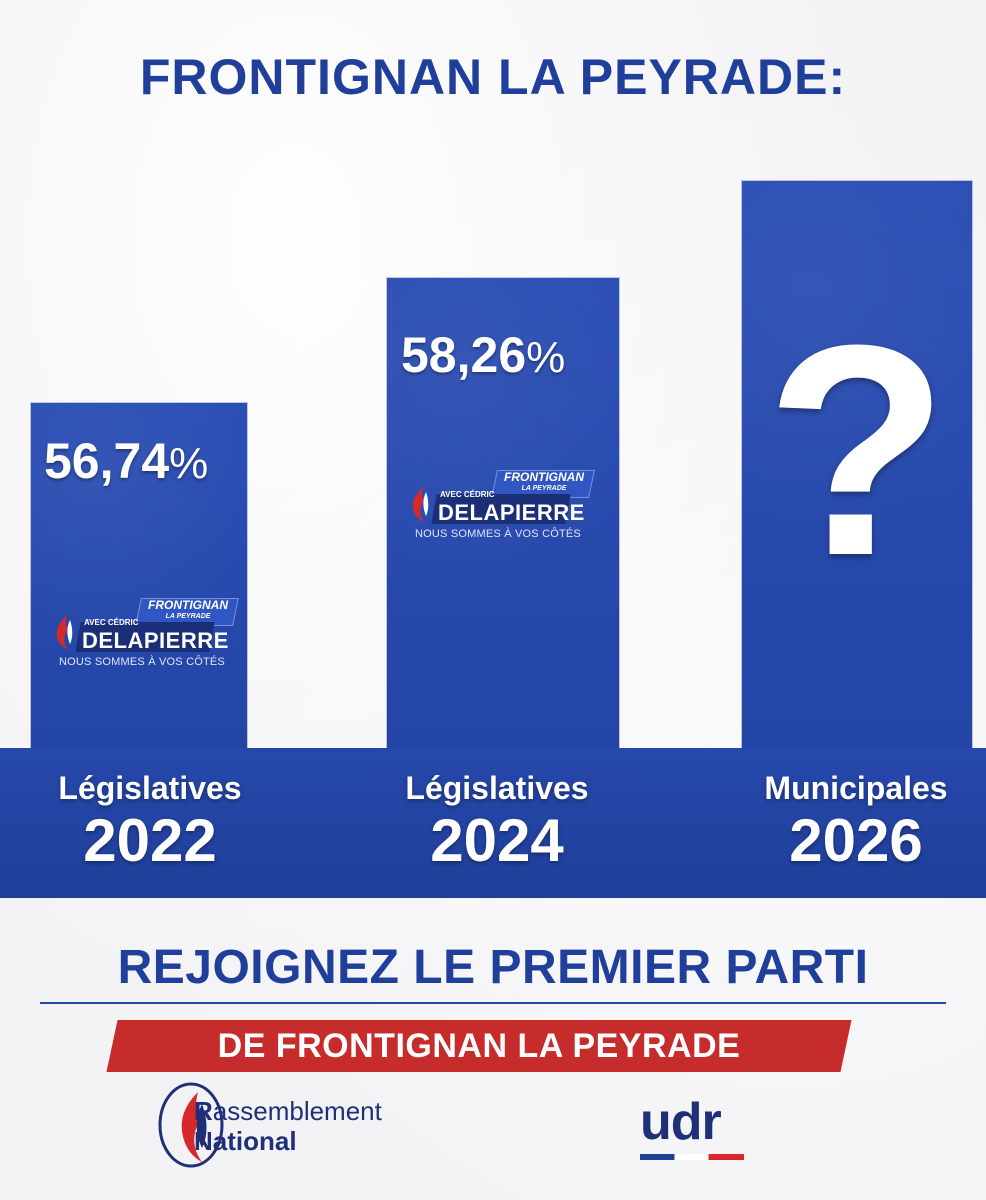 The image size is (986, 1200). What do you see at coordinates (497, 840) in the screenshot?
I see `category-year: 2024` at bounding box center [497, 840].